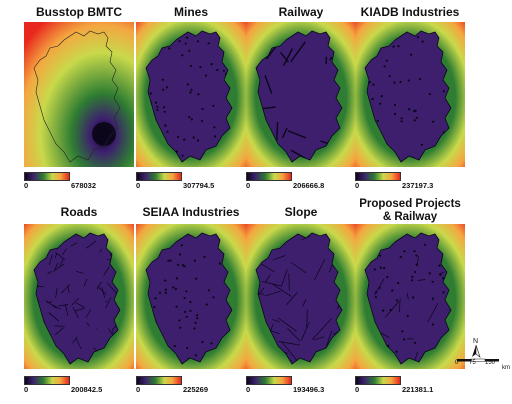 This screenshot has height=404, width=512. Describe the element at coordinates (410, 12) in the screenshot. I see `panel-title: KIADB Industries` at that location.